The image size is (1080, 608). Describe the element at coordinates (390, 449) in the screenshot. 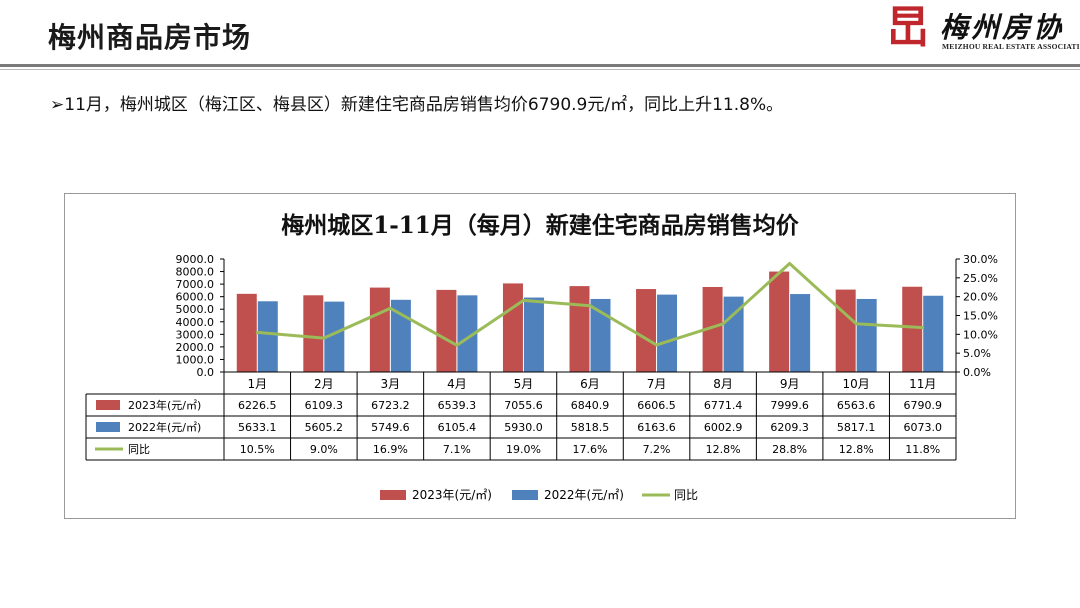

I see `table-cell-value: 16.9%` at that location.